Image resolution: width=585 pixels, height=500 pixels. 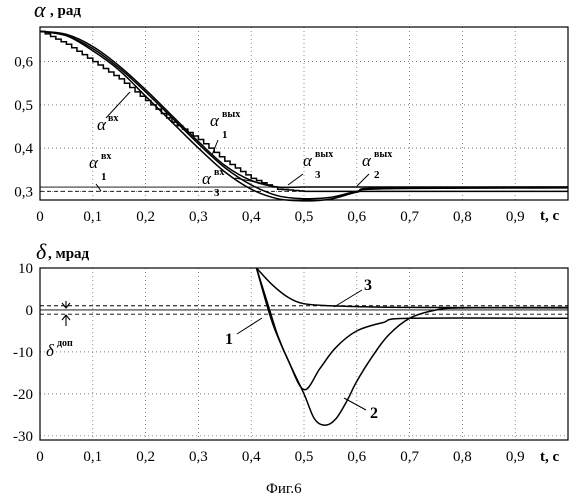 What do you see at coordinates (30, 311) in the screenshot?
I see `y-tick-label: 0` at bounding box center [30, 311].